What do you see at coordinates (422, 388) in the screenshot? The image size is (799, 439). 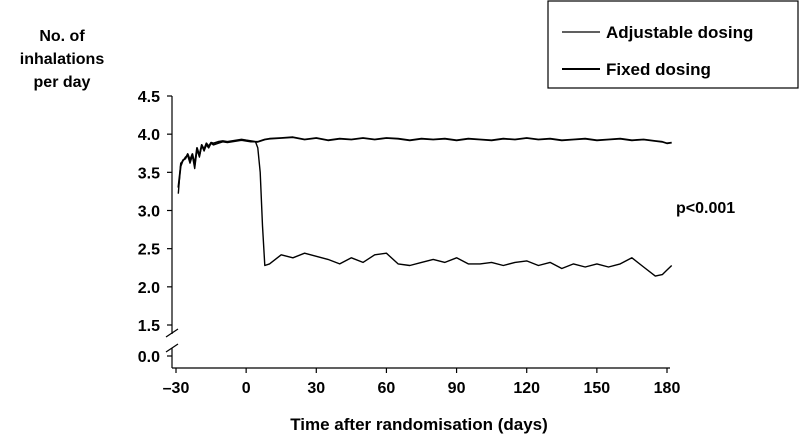 I see `x-tick-labels: –30 0 30 60 90 120 150 180` at bounding box center [422, 388].